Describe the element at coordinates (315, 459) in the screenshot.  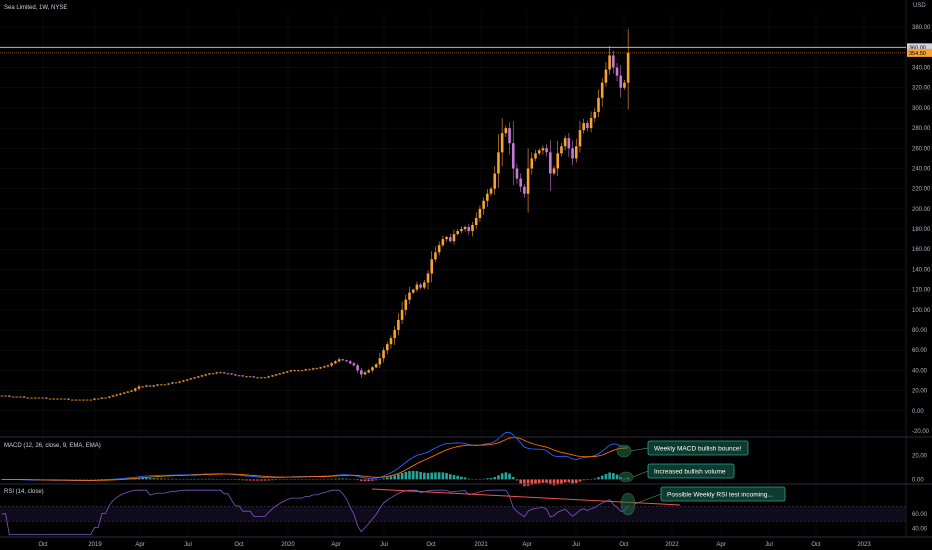
I see `macd-signal-line` at that location.